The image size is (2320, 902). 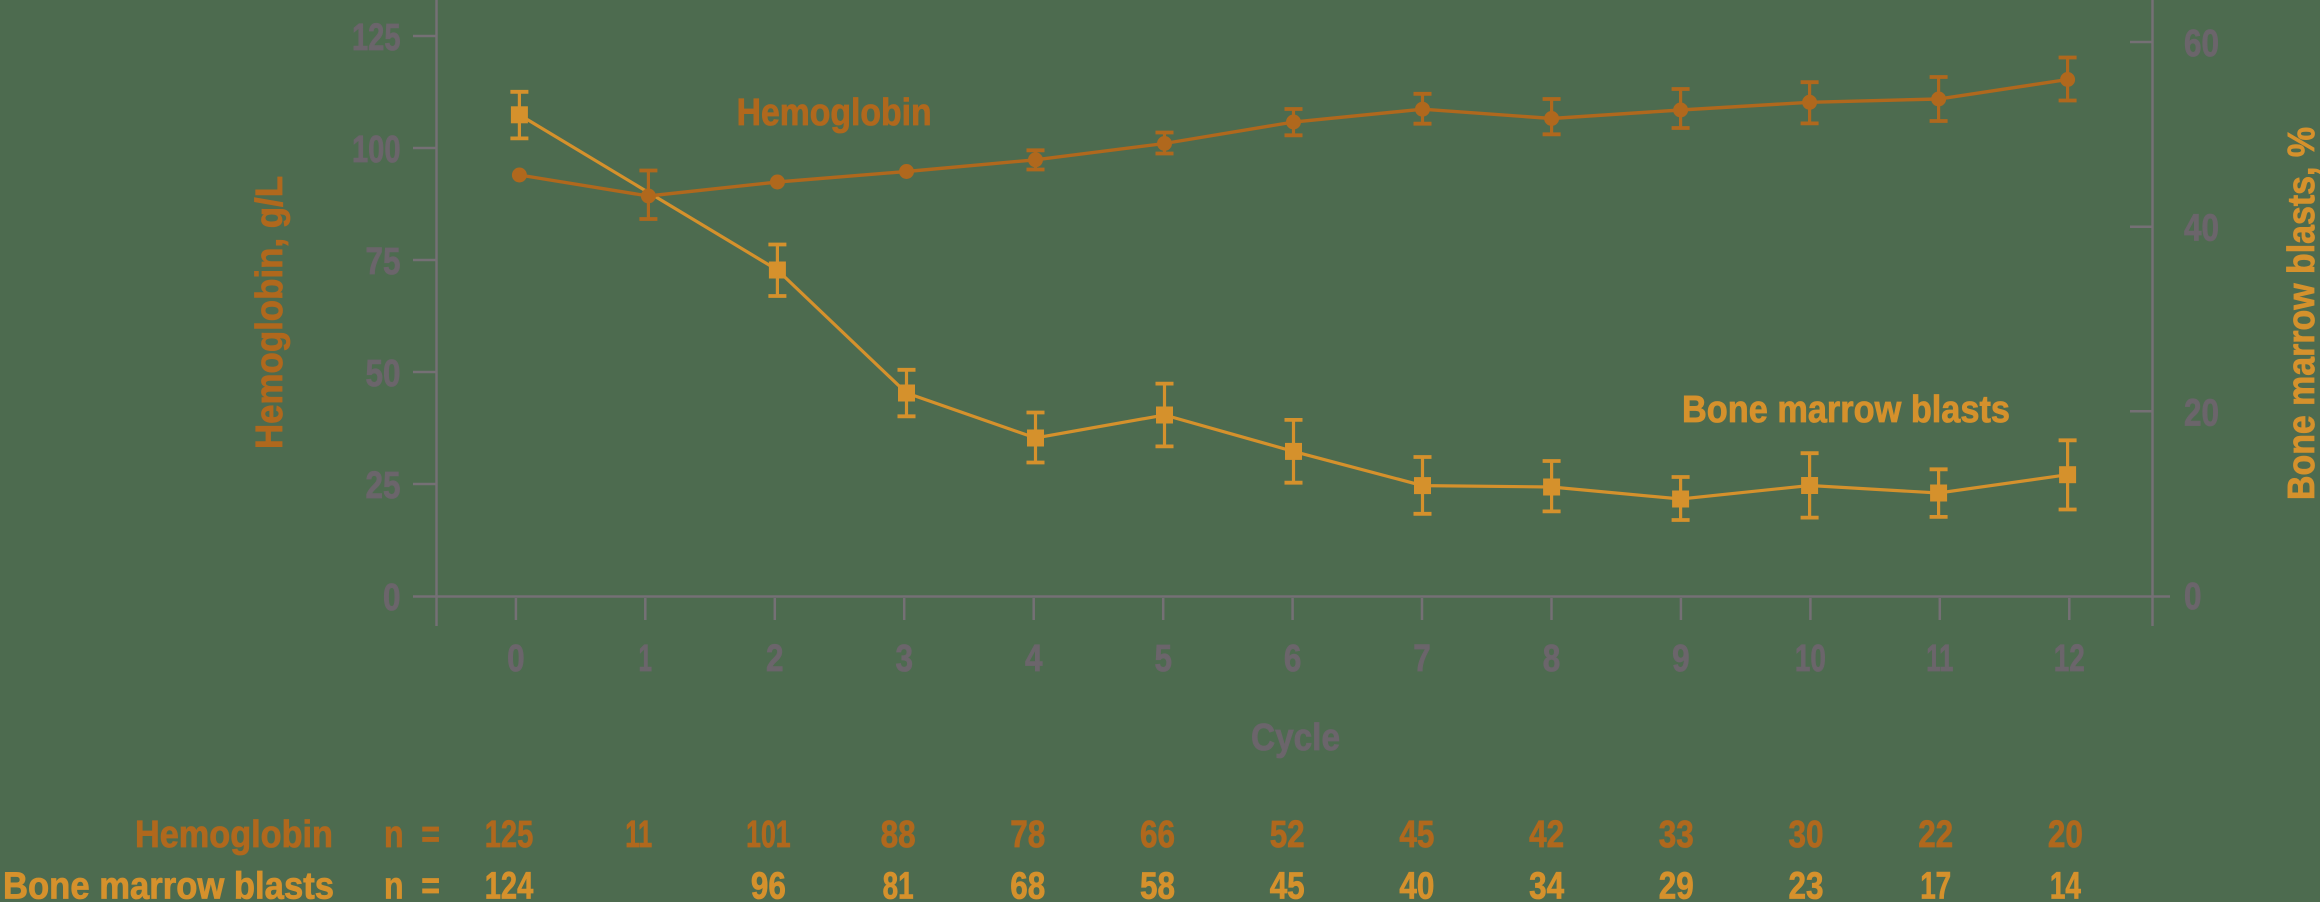 I want to click on svg-text: 22, so click(x=1935, y=835).